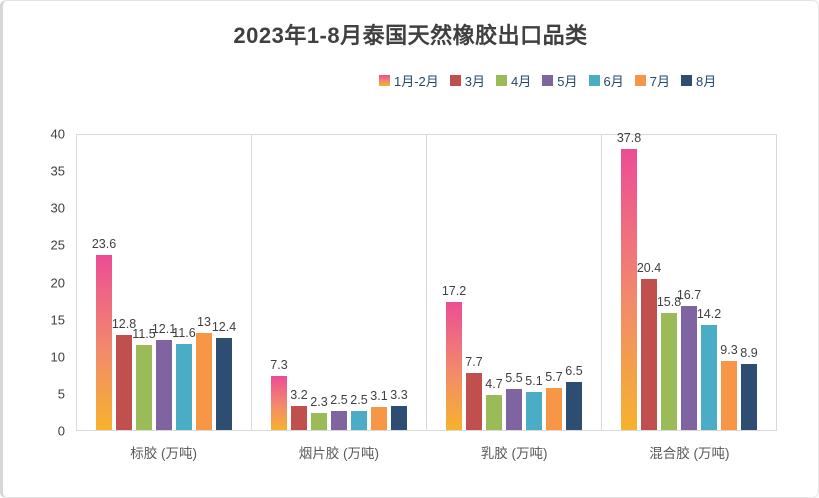 The width and height of the screenshot is (819, 498). What do you see at coordinates (521, 81) in the screenshot?
I see `legend-label: 4月` at bounding box center [521, 81].